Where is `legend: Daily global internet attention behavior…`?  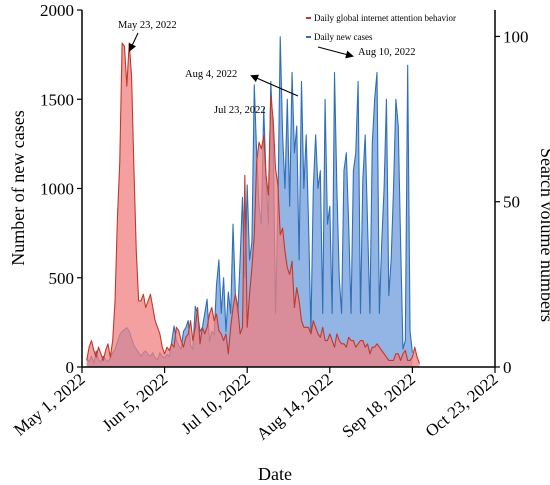
legend: Daily global internet attention behavior… is located at coordinates (381, 27).